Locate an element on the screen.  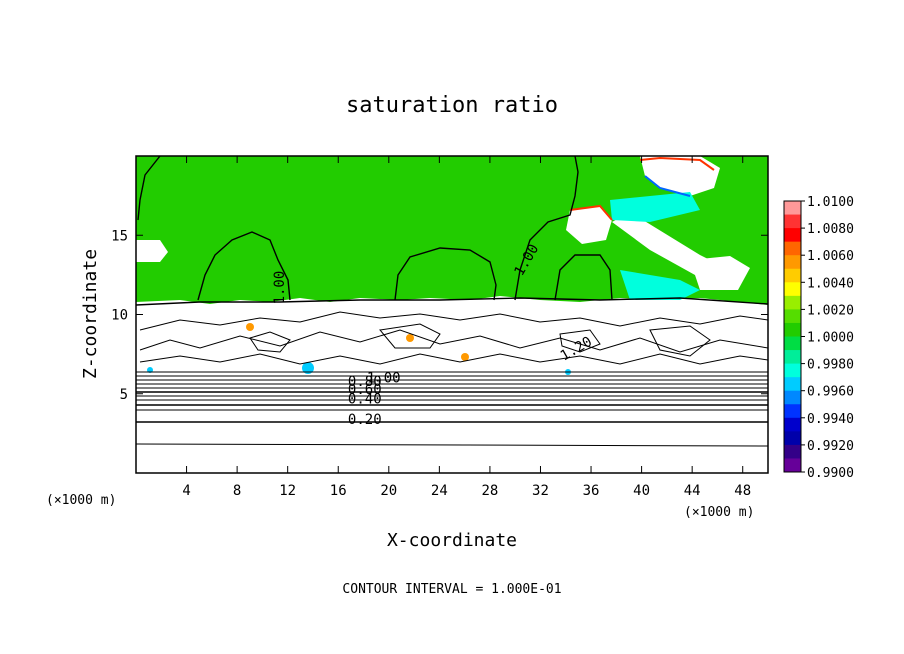
near-saturation-patch-right is located at coordinates (660, 285).